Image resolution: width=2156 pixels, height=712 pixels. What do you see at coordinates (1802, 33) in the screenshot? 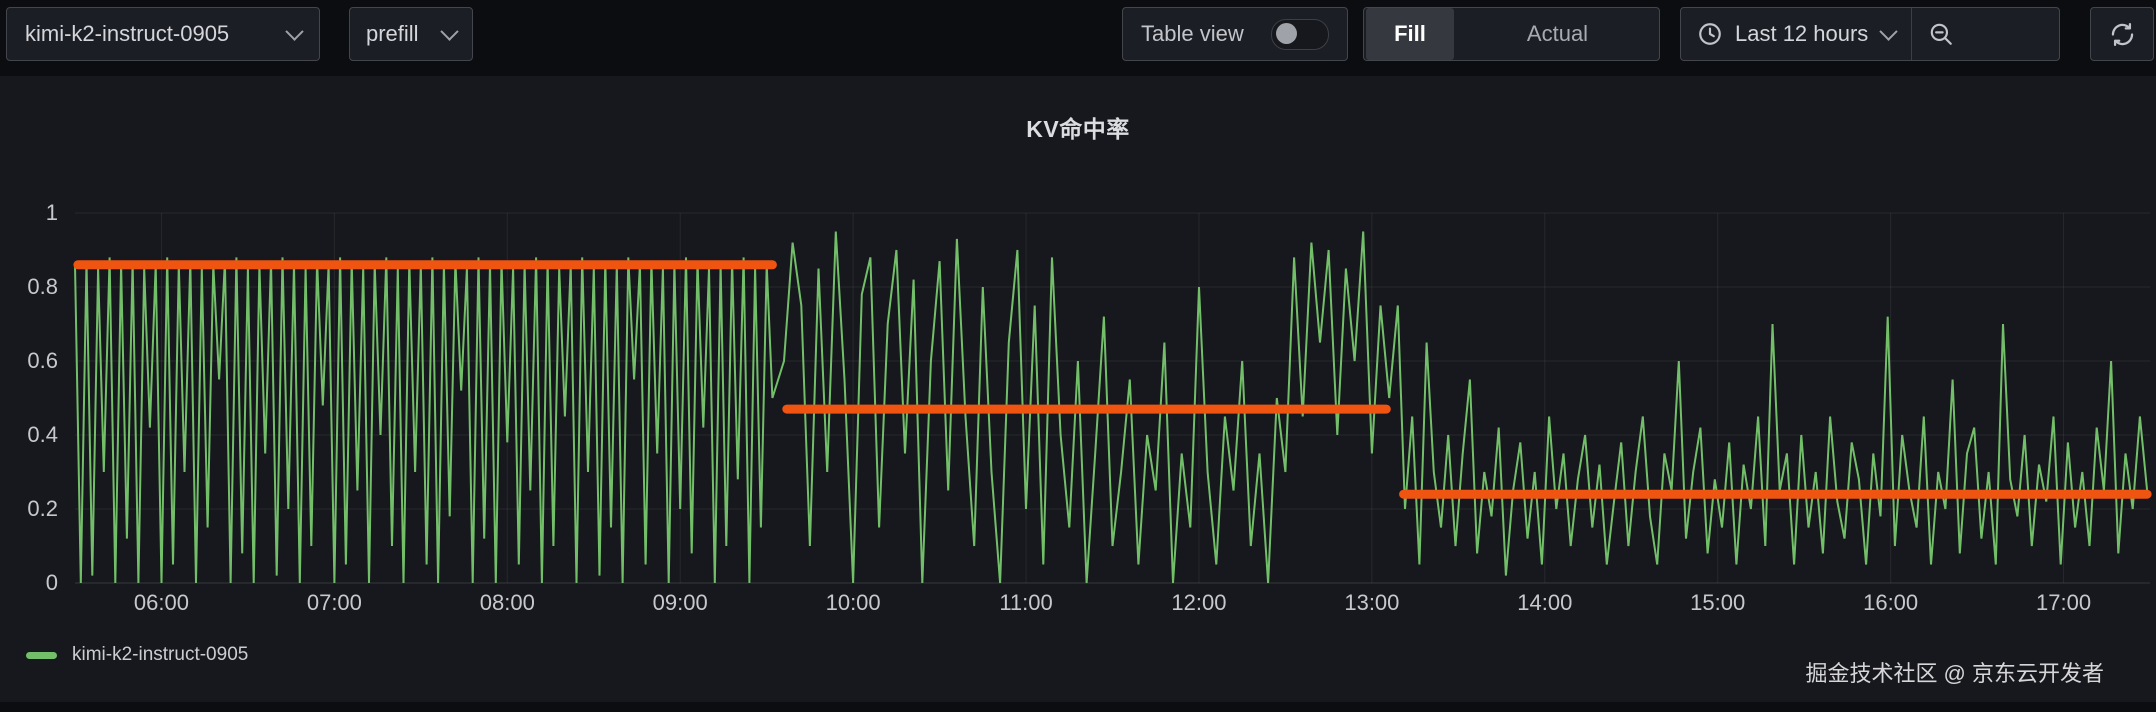
I see `time-range-label: Last 12 hours` at bounding box center [1802, 33].